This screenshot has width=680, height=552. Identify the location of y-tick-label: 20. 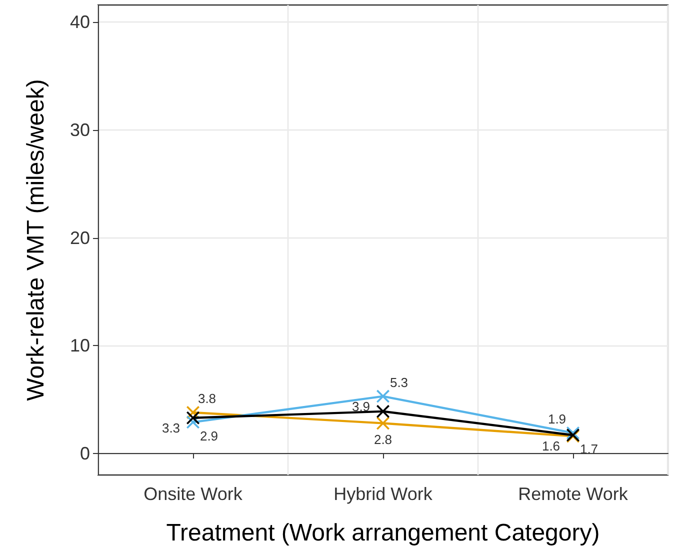
(80, 238).